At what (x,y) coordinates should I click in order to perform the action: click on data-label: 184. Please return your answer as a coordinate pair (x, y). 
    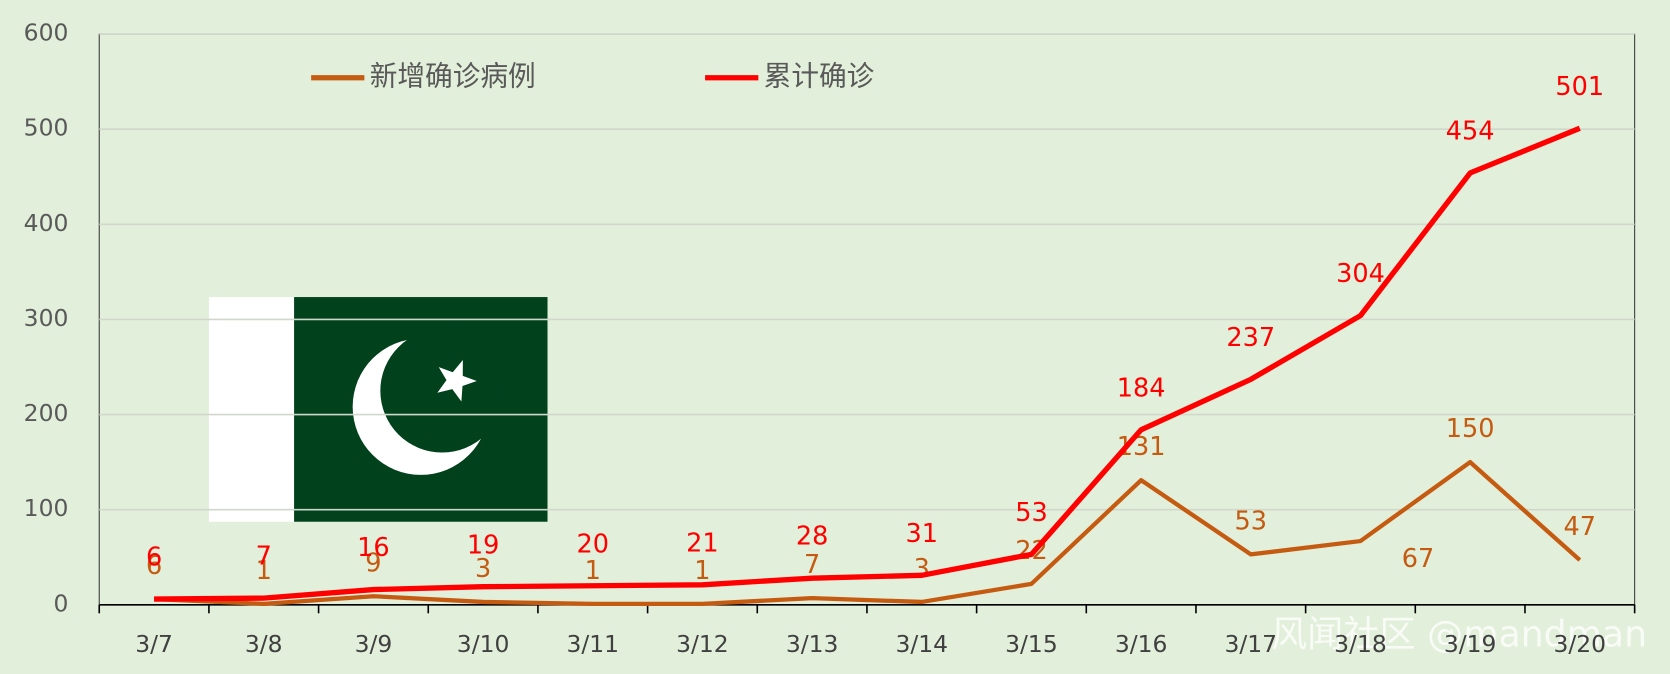
    Looking at the image, I should click on (1141, 388).